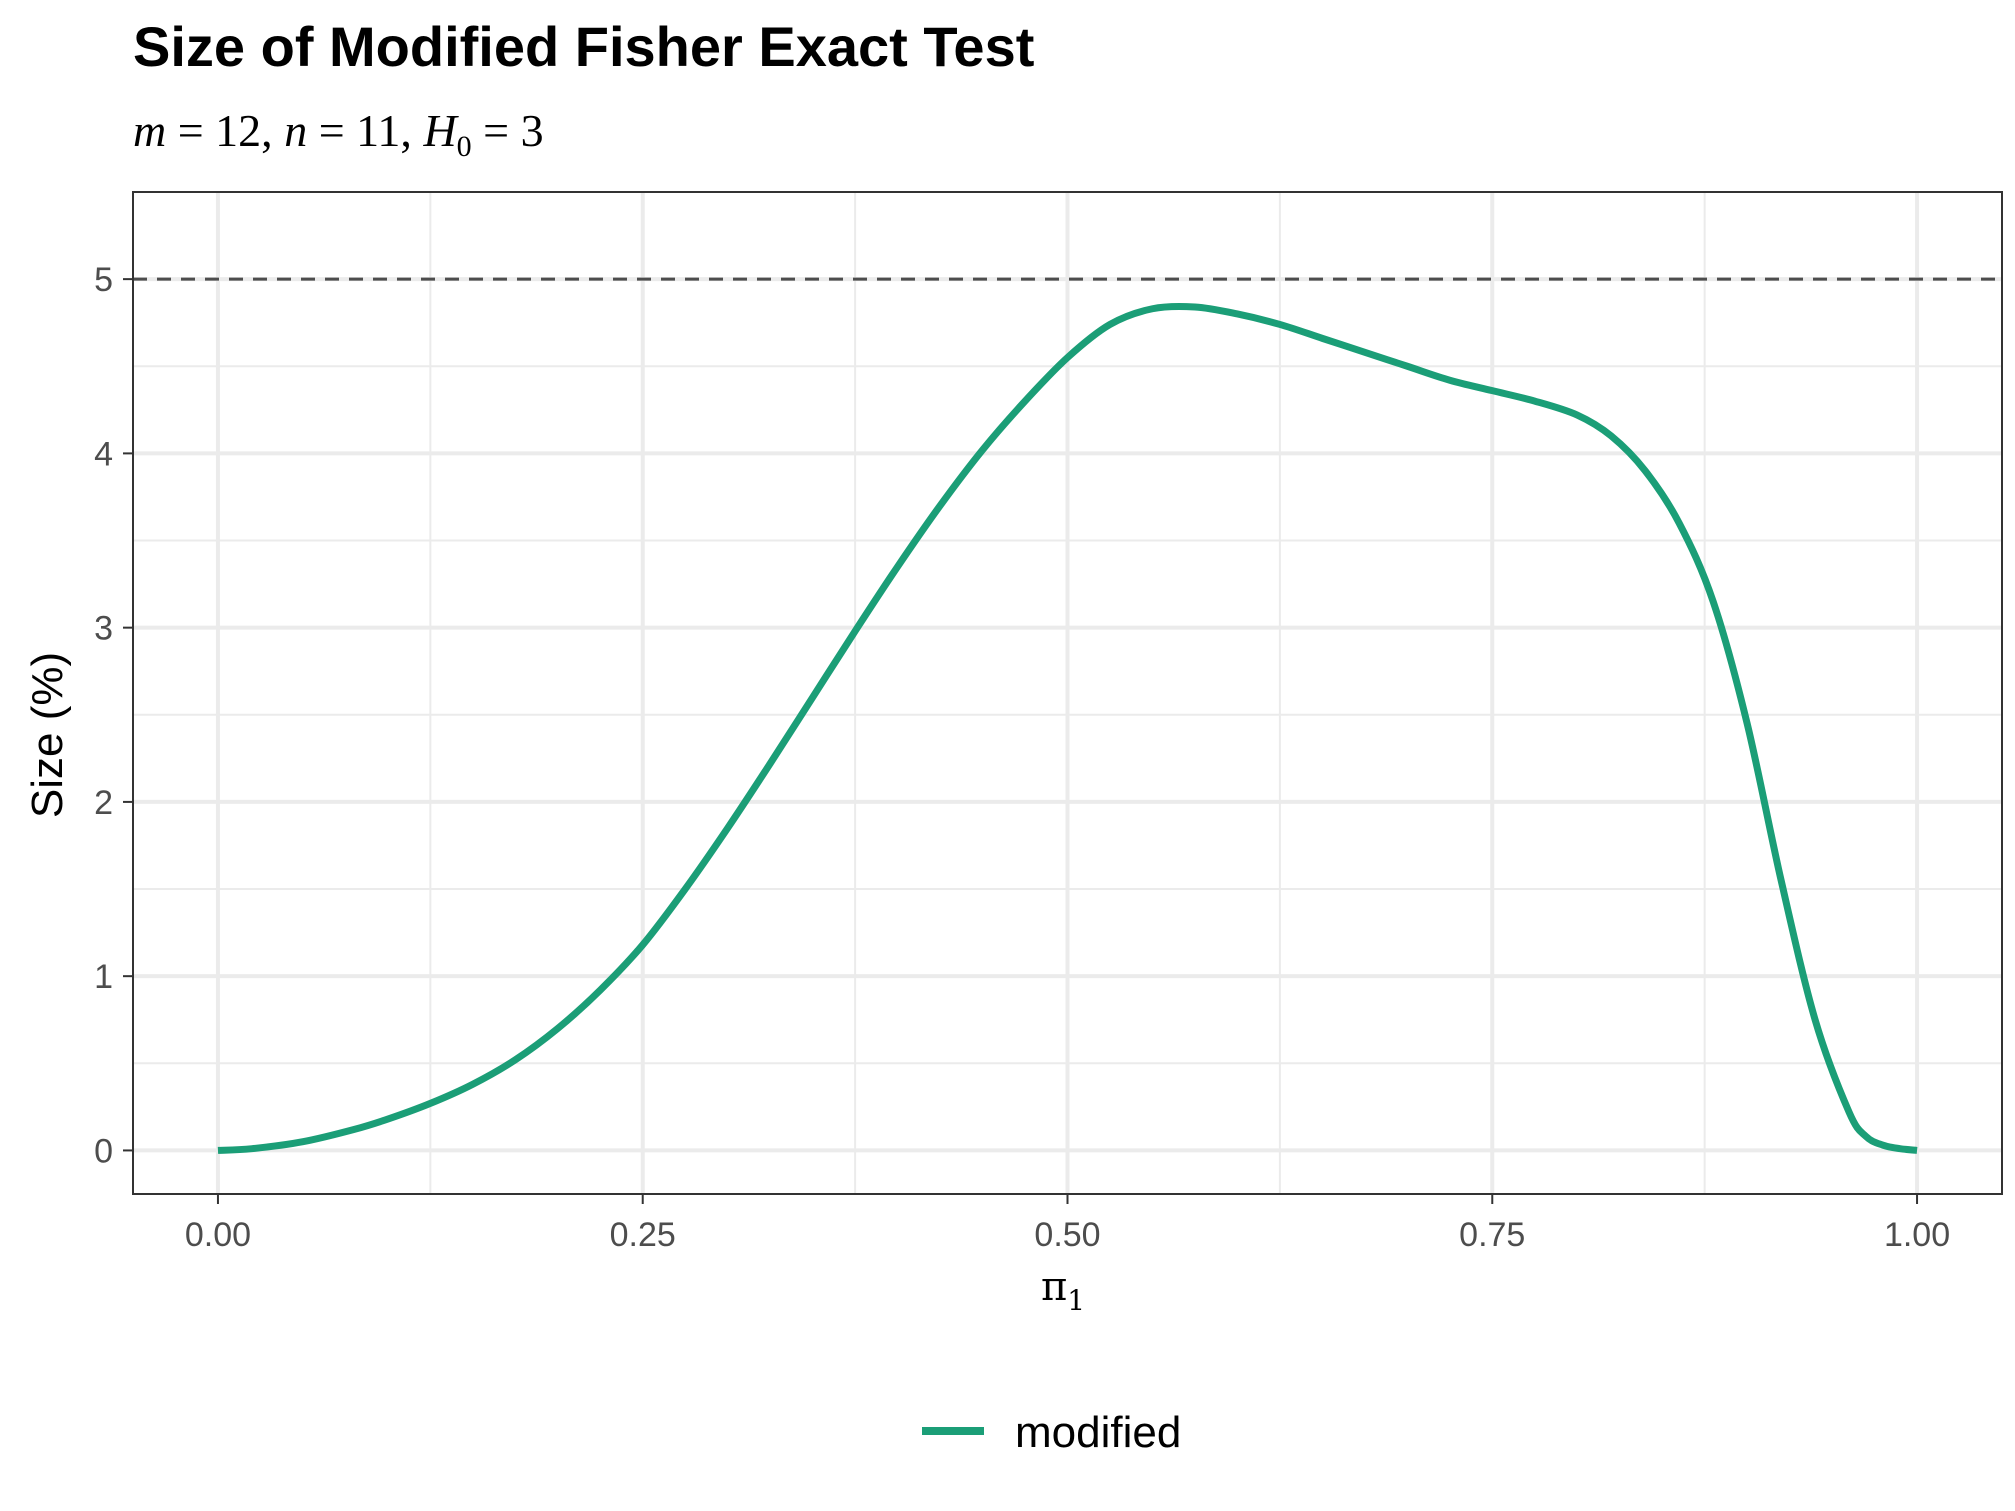 This screenshot has height=1511, width=2015. What do you see at coordinates (1076, 1300) in the screenshot?
I see `x-axis-title-subscript: 1` at bounding box center [1076, 1300].